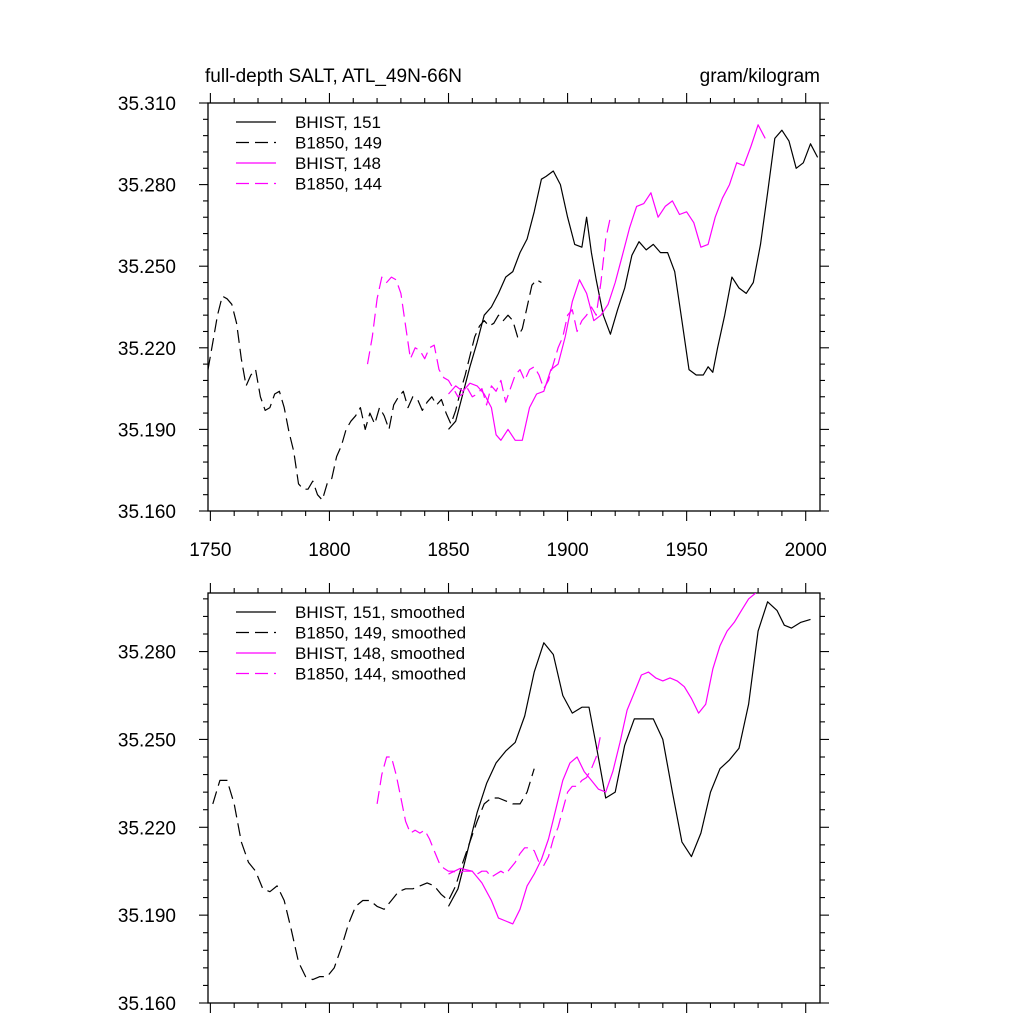 The width and height of the screenshot is (1024, 1024). What do you see at coordinates (147, 104) in the screenshot?
I see `y-tick-label: 35.310` at bounding box center [147, 104].